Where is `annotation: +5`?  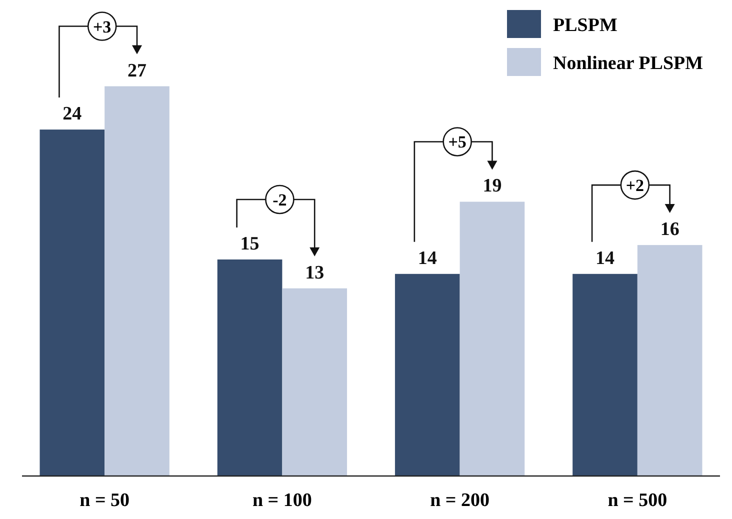
annotation: +5 is located at coordinates (457, 142).